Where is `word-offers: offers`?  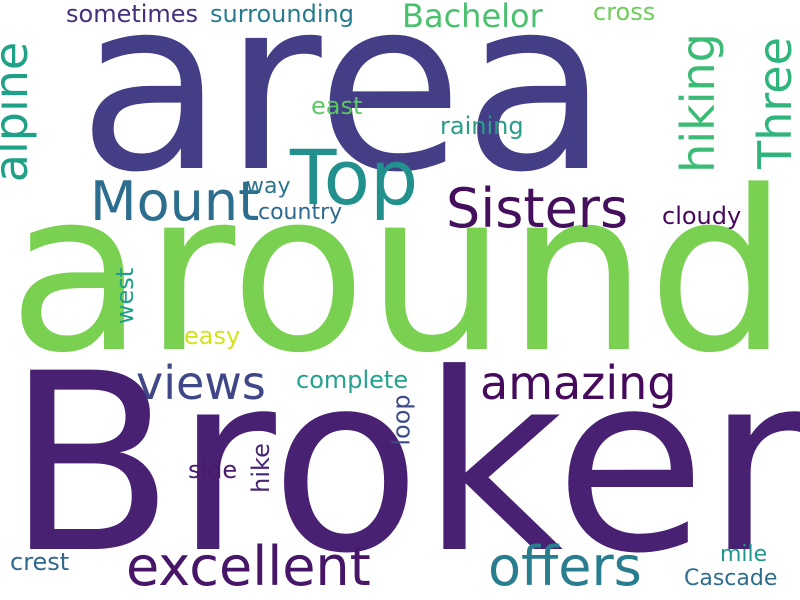
word-offers: offers is located at coordinates (565, 566).